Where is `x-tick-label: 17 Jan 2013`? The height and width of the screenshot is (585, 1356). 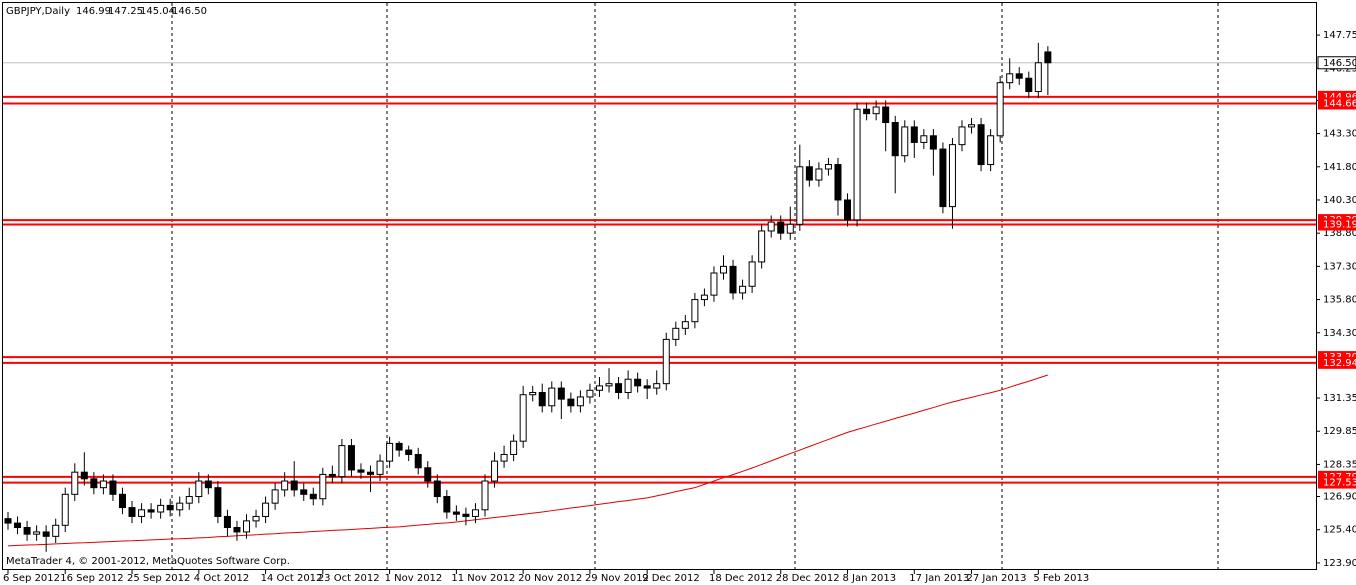
x-tick-label: 17 Jan 2013 is located at coordinates (939, 578).